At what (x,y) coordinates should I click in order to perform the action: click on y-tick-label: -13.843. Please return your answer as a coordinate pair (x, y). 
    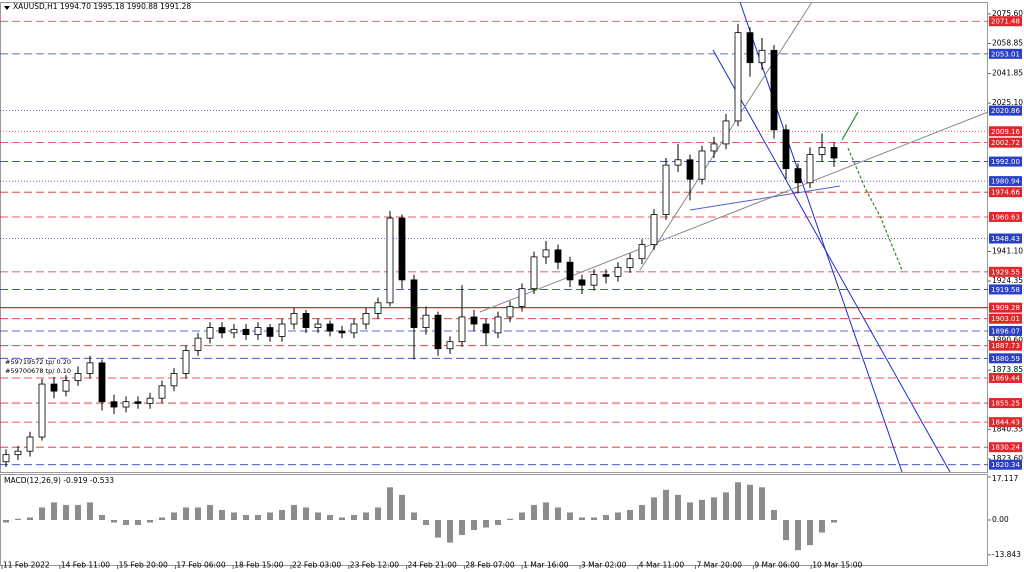
    Looking at the image, I should click on (1006, 554).